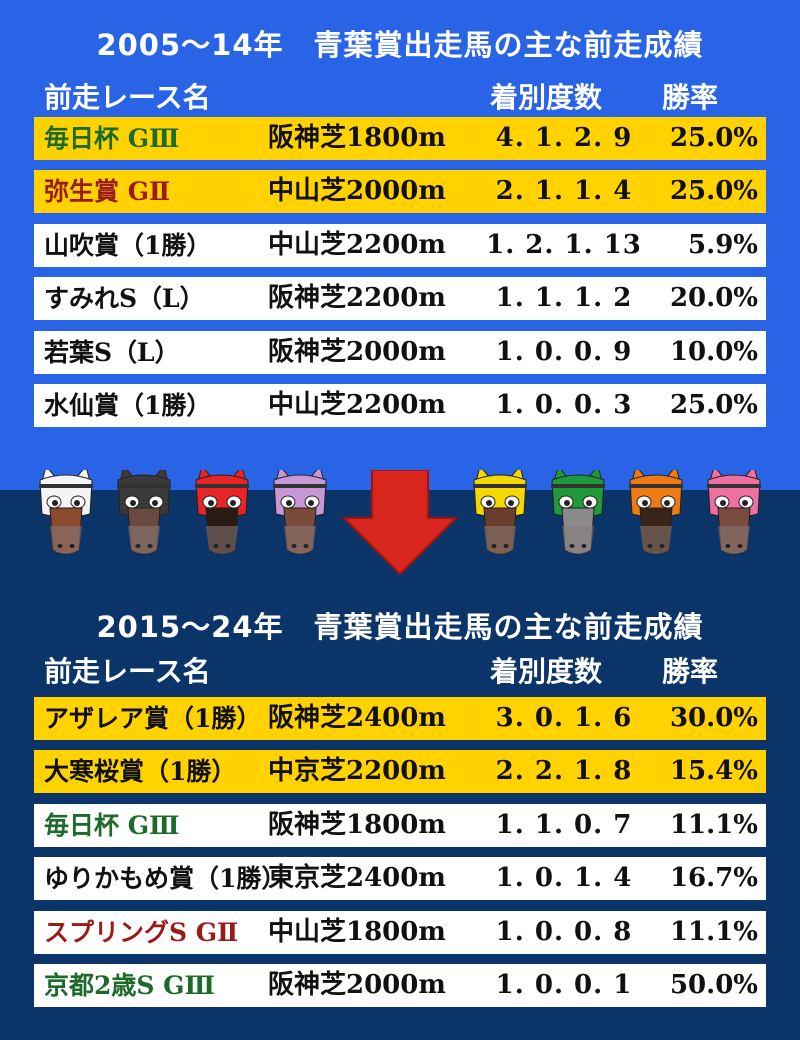  I want to click on race-name: 京都2歳S GⅢ, so click(129, 985).